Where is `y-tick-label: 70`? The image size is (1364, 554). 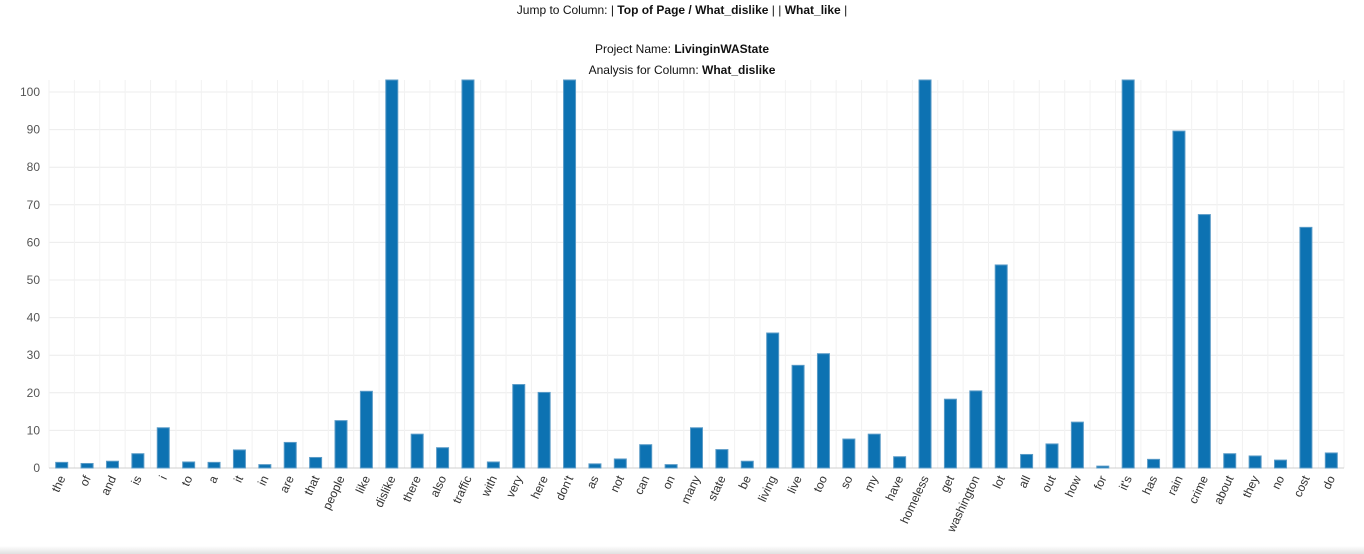 y-tick-label: 70 is located at coordinates (34, 205).